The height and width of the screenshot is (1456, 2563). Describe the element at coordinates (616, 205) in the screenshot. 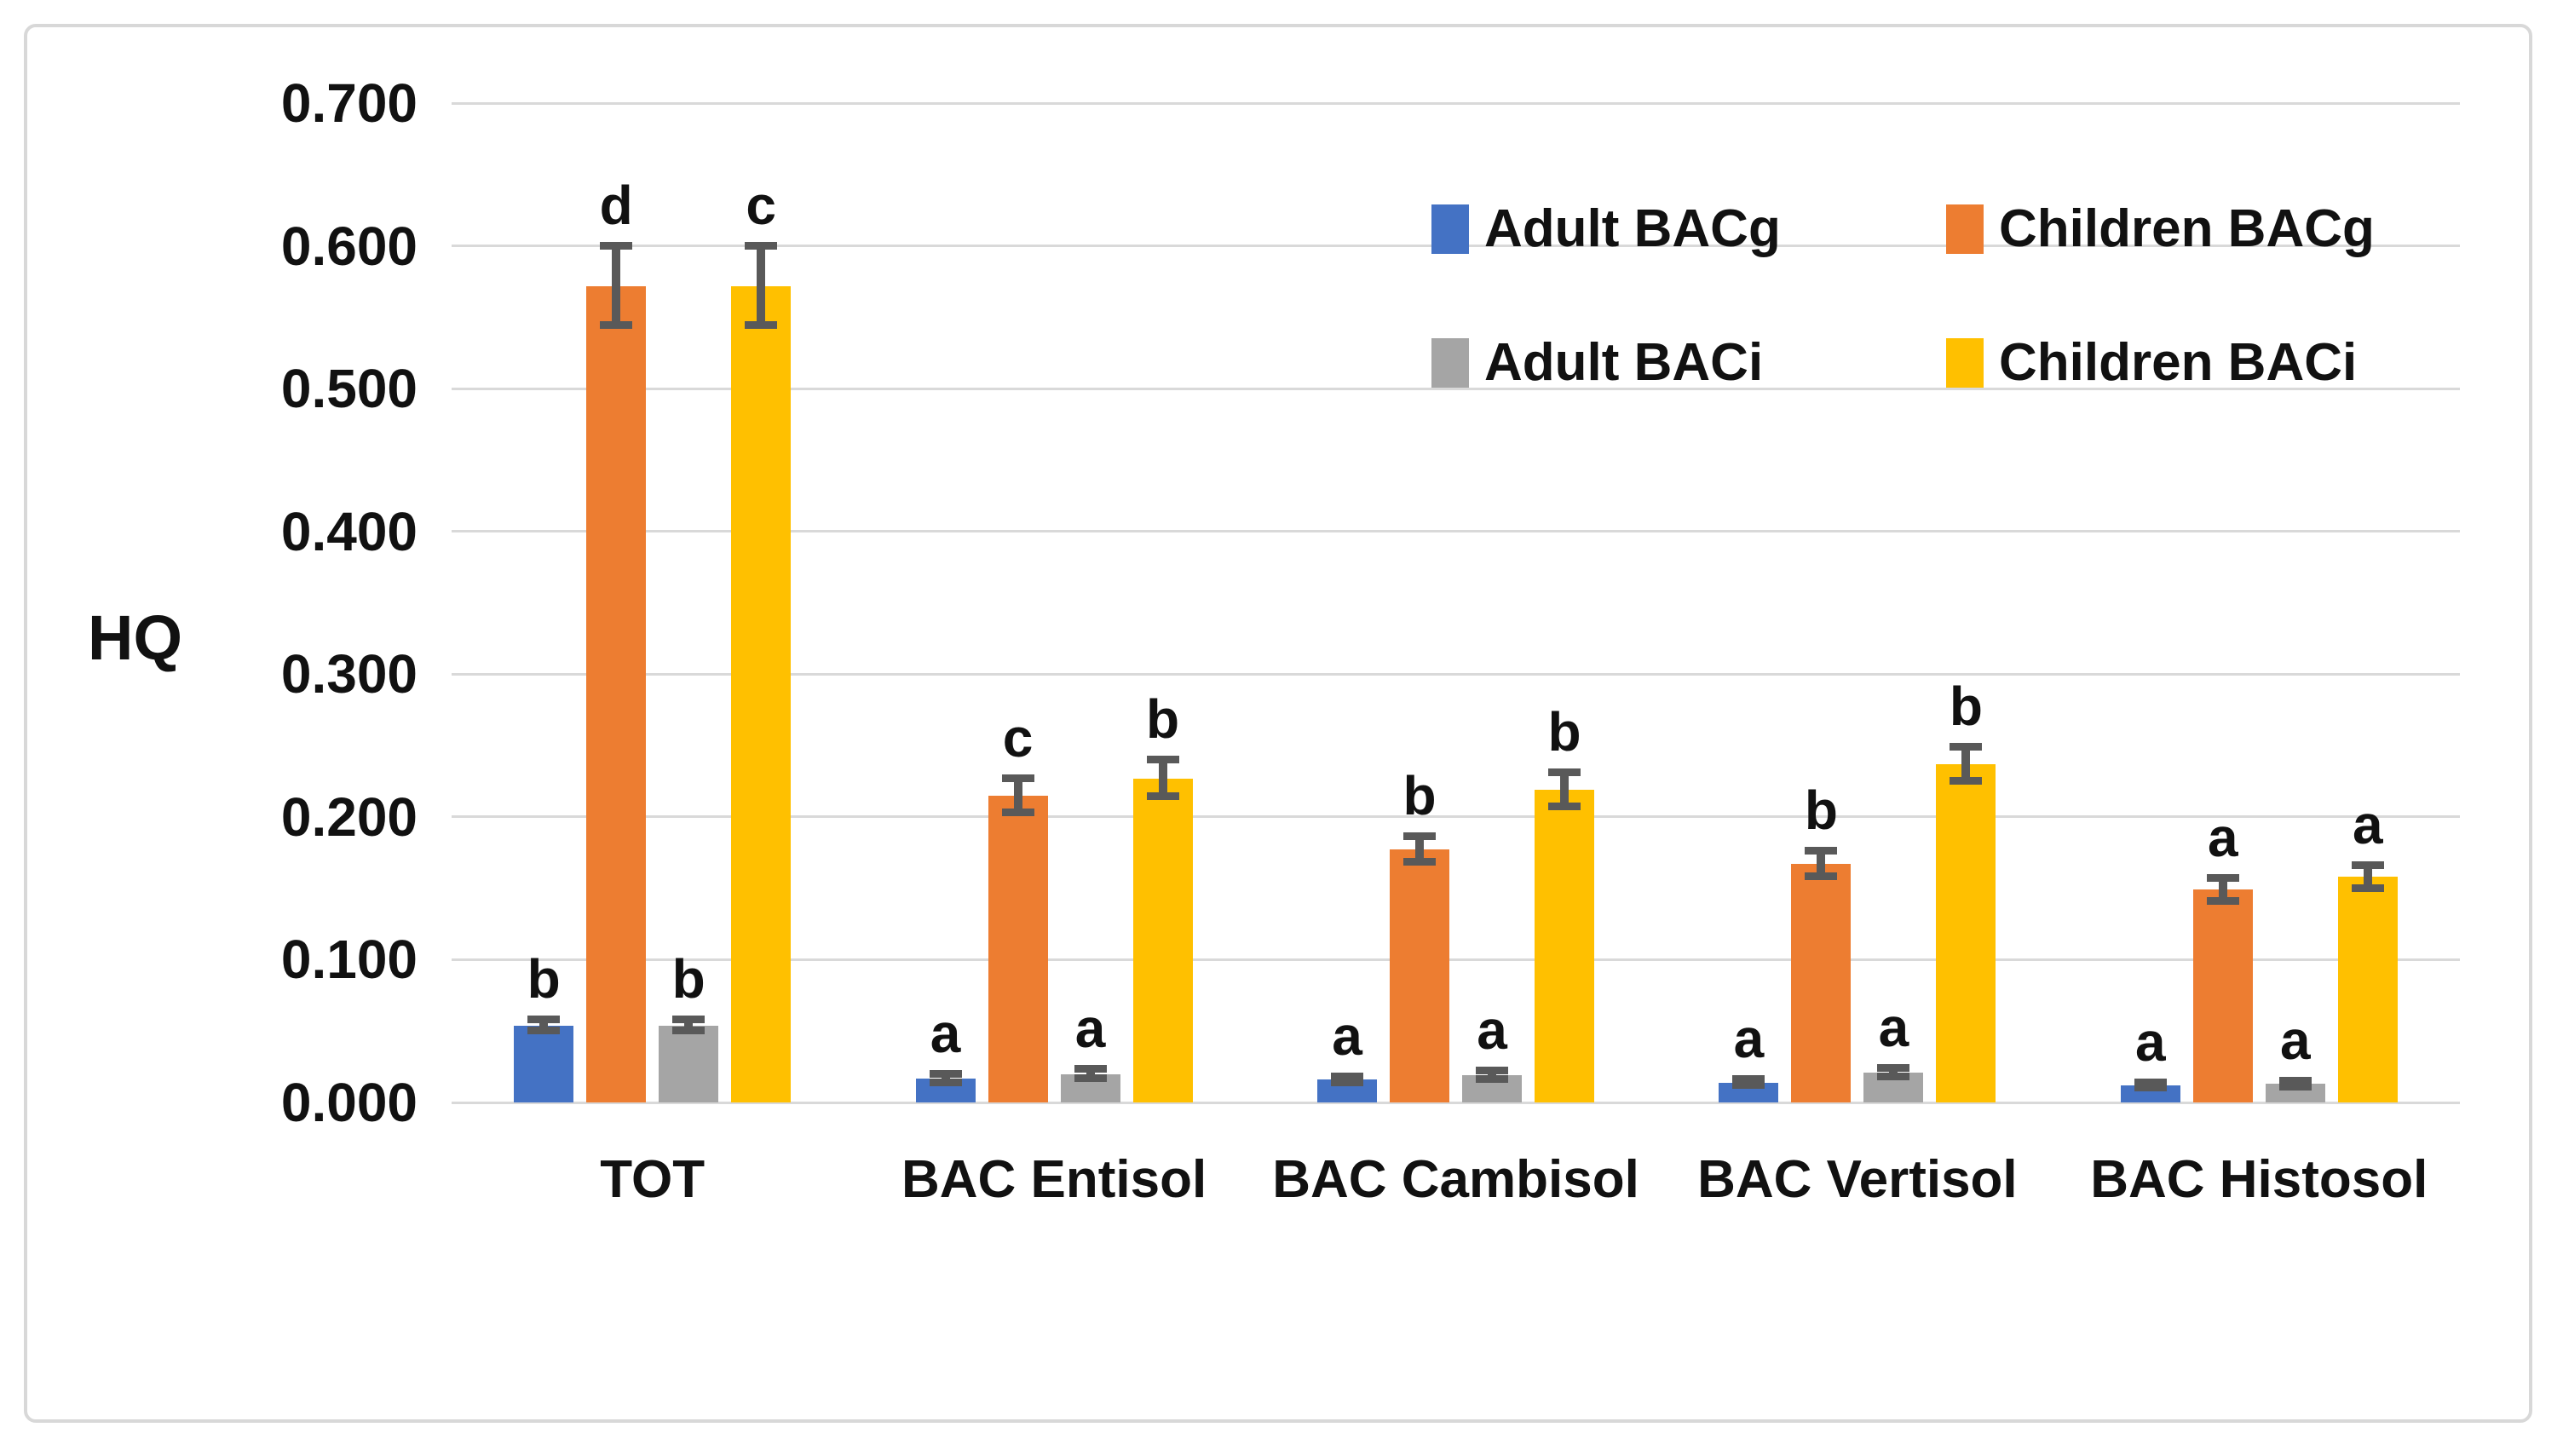

I see `significance-letter: d` at that location.